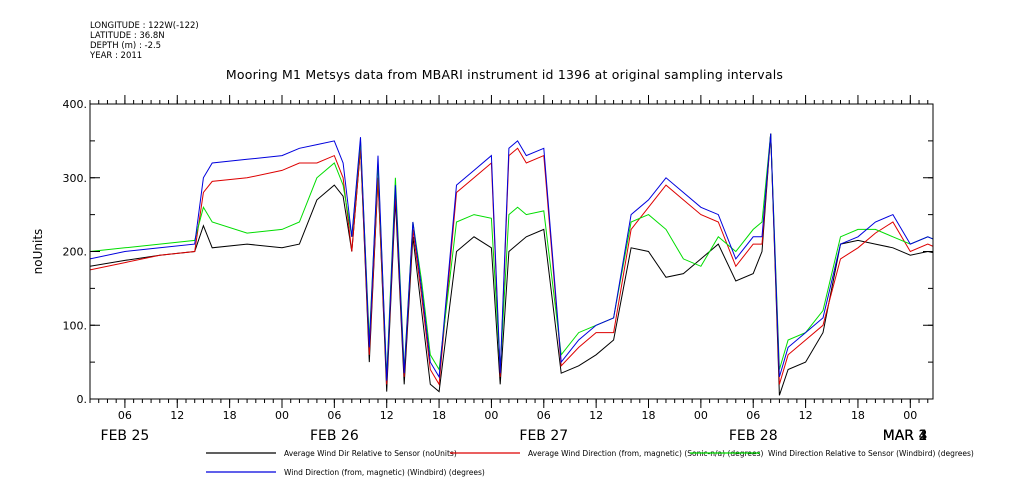 This screenshot has height=504, width=1009. Describe the element at coordinates (75, 252) in the screenshot. I see `y-tick-label: 200.` at that location.